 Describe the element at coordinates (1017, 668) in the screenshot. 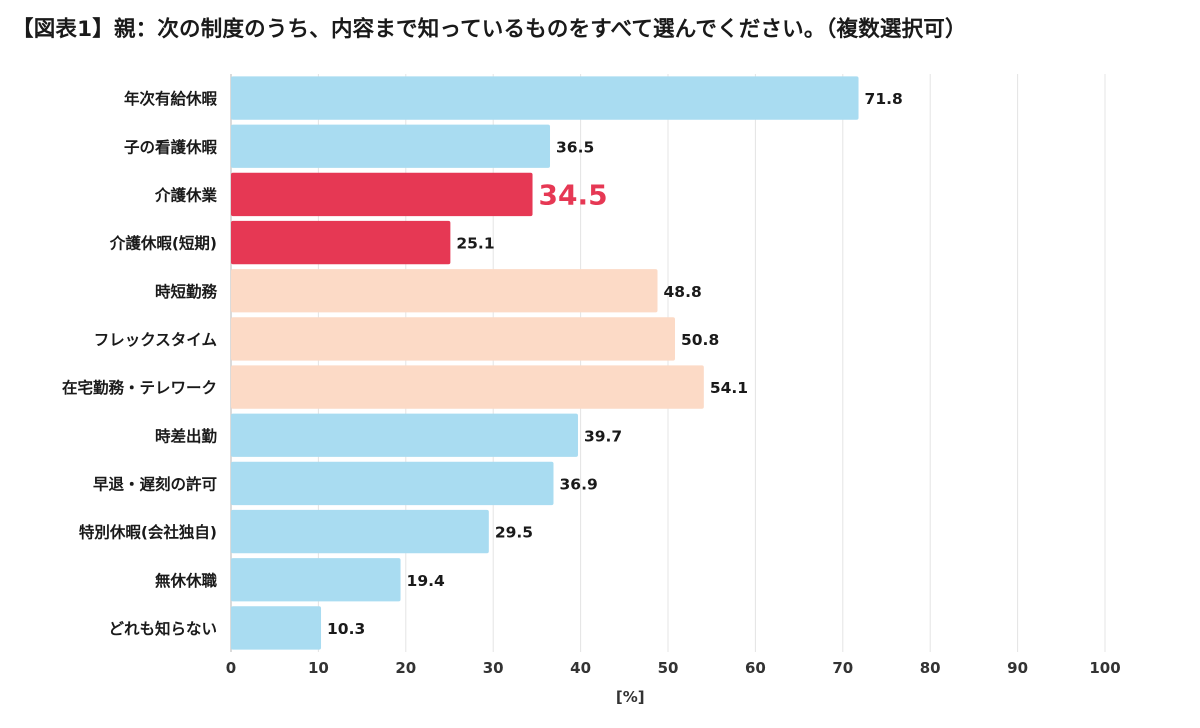

I see `x-tick-label: 90` at that location.